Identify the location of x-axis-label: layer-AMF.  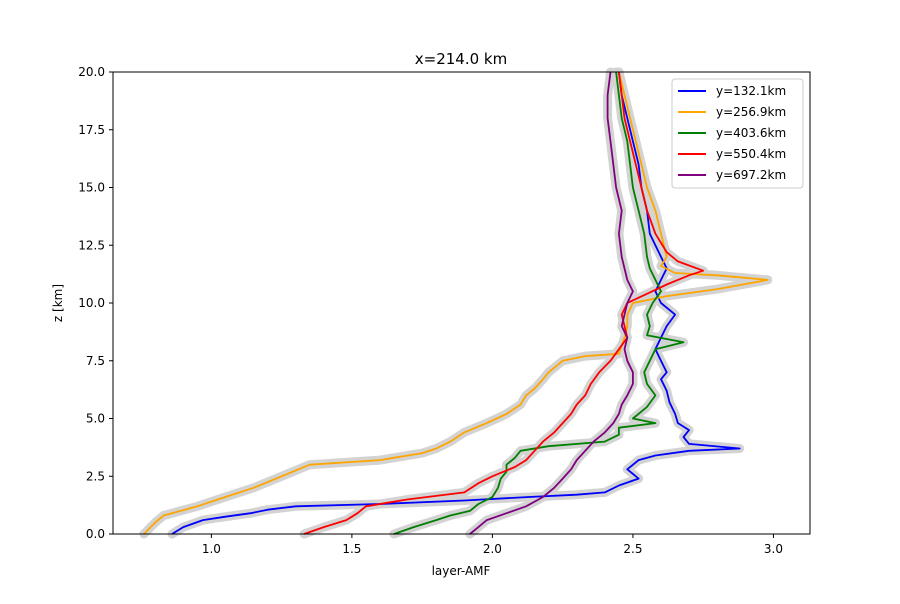
(461, 571).